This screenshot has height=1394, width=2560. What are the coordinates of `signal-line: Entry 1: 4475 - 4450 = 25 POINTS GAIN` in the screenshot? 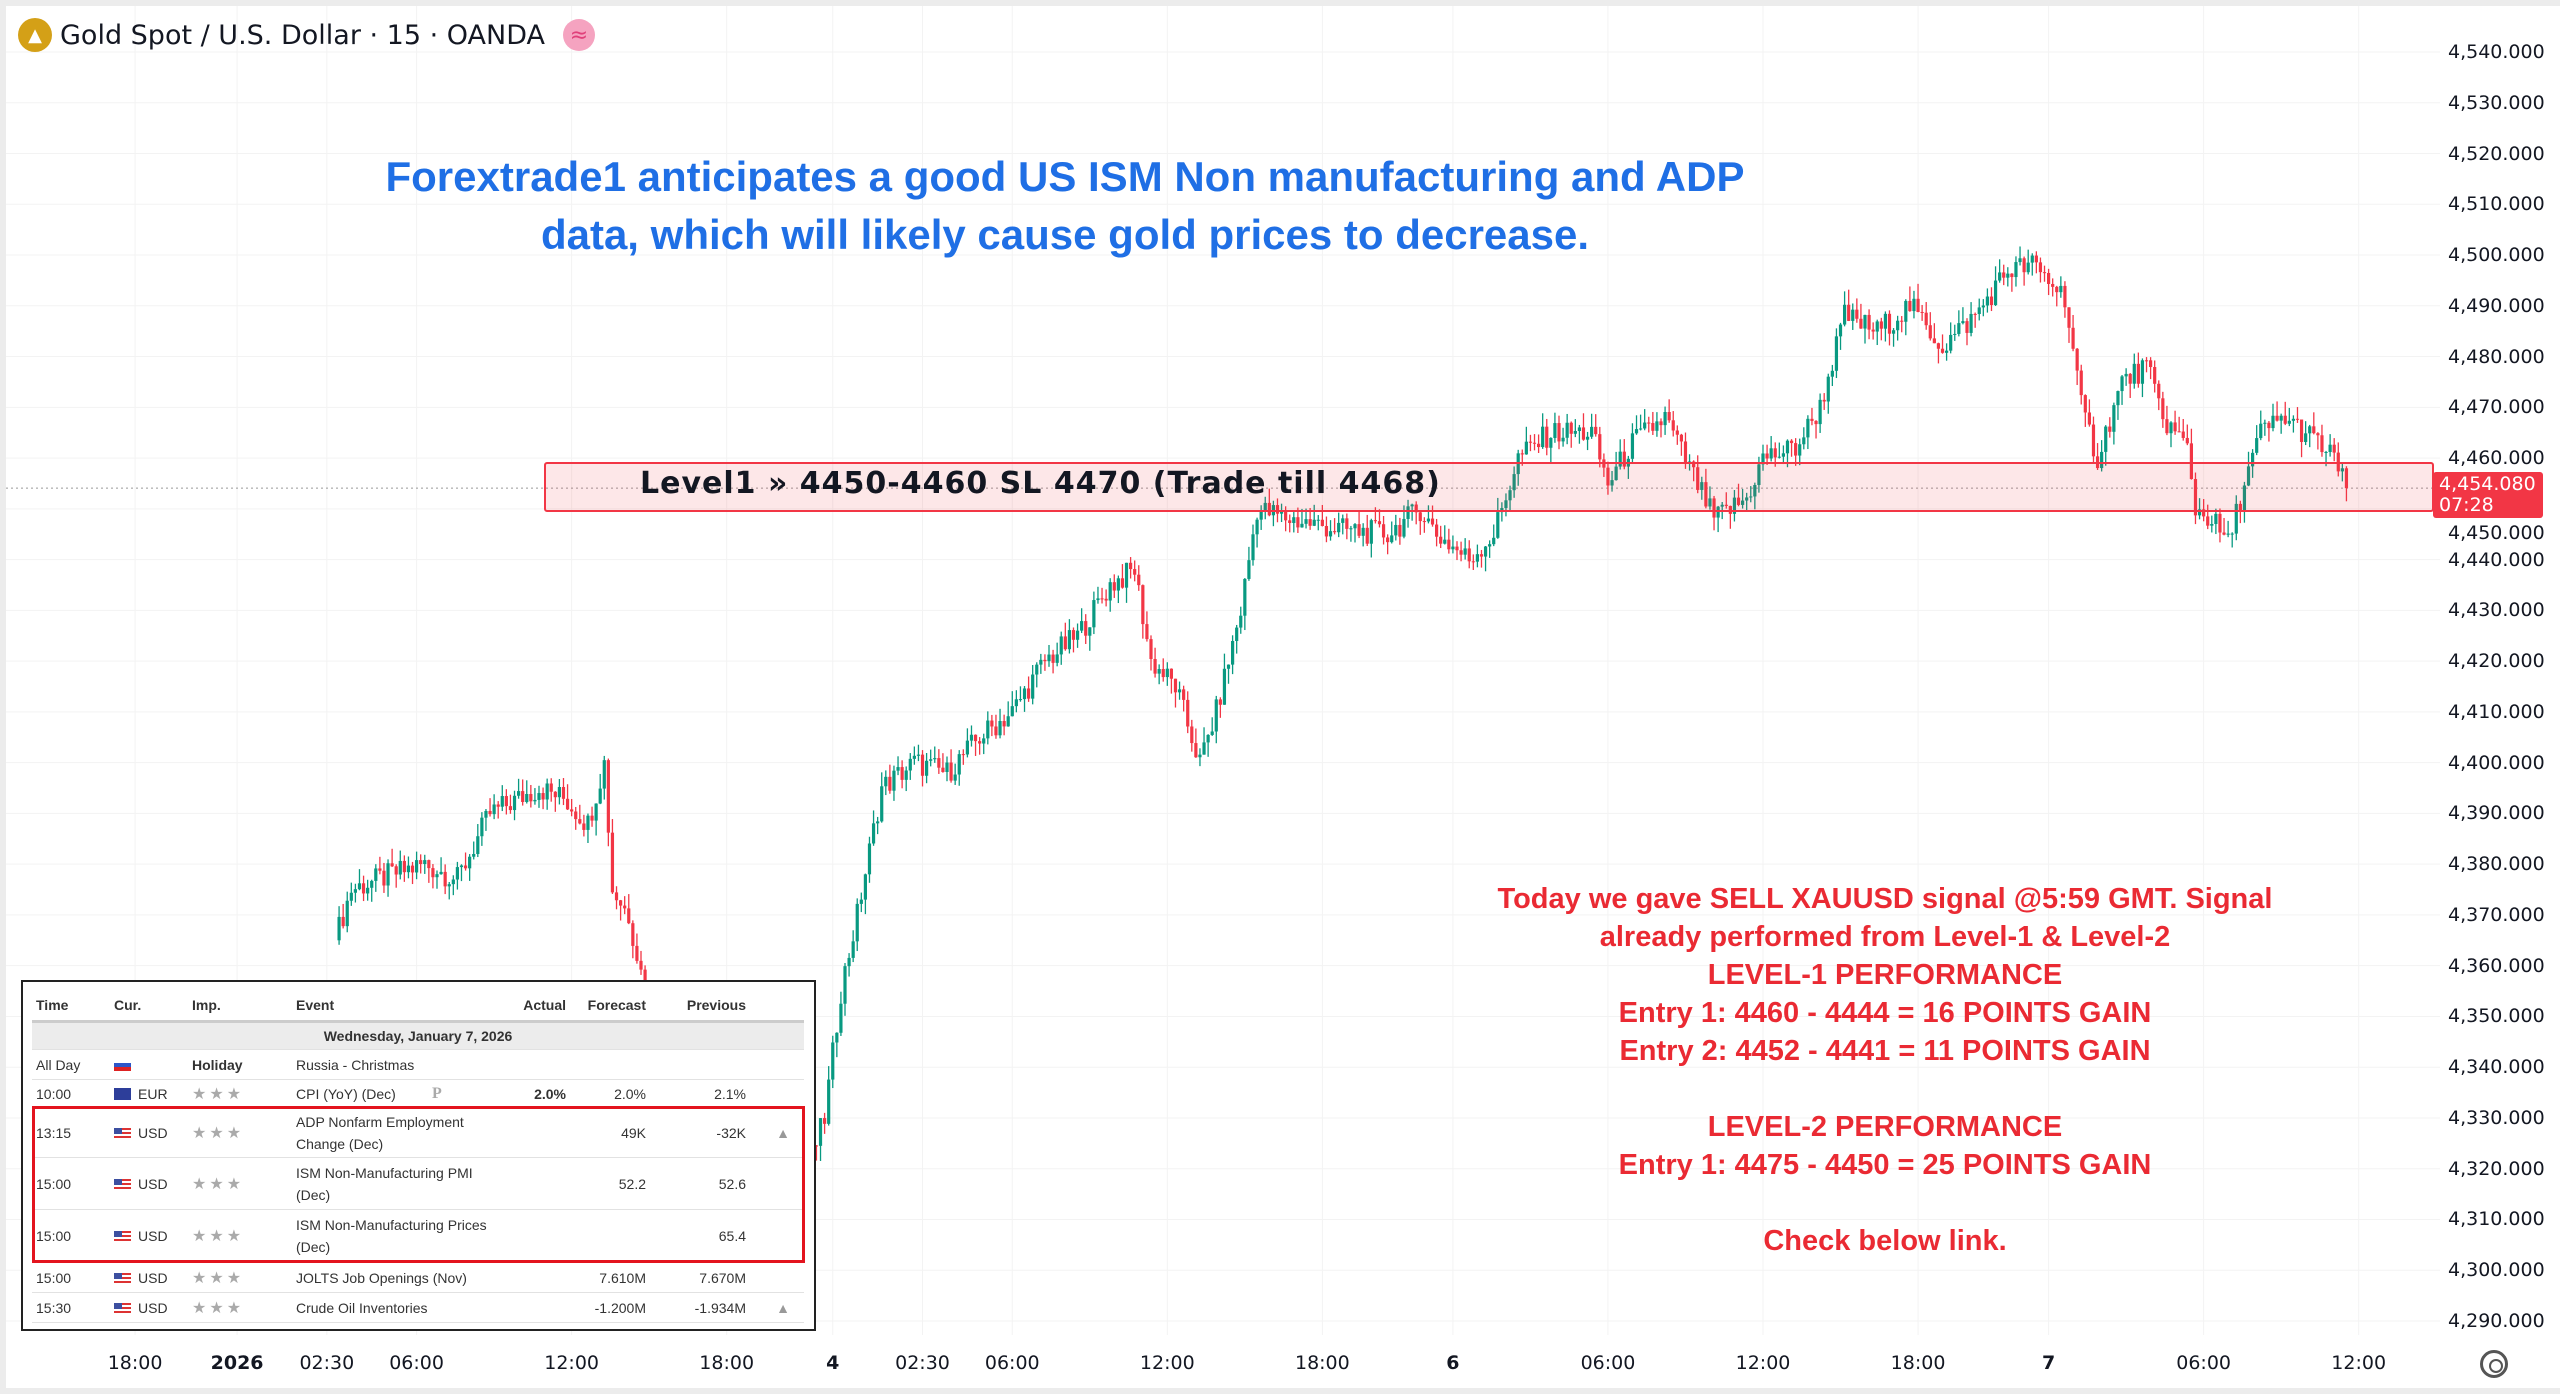 It's located at (1885, 1165).